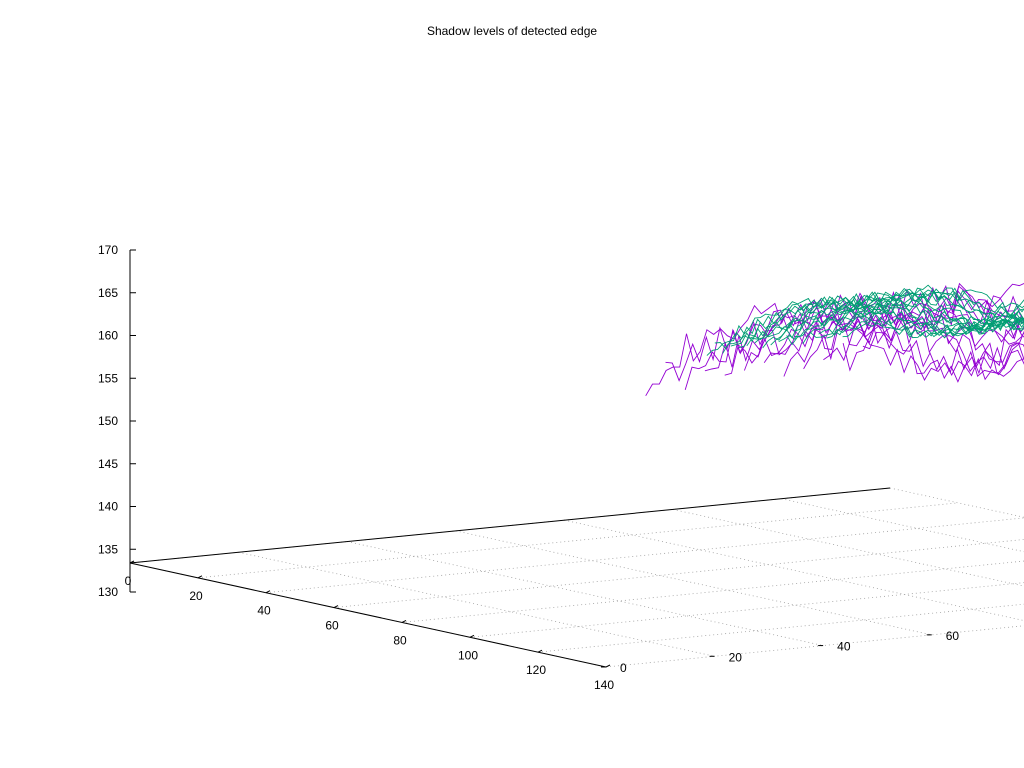  What do you see at coordinates (108, 250) in the screenshot?
I see `z-tick-label: 170` at bounding box center [108, 250].